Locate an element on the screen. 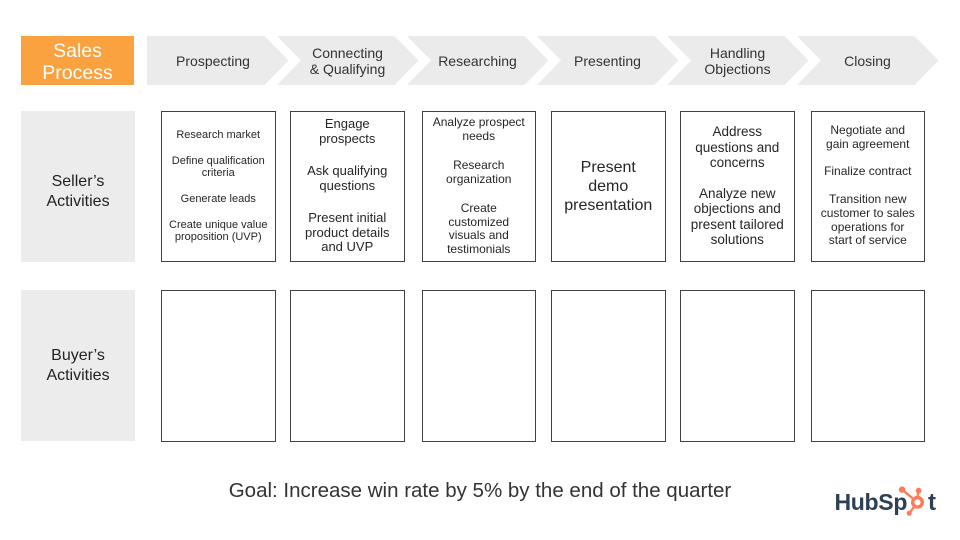 Image resolution: width=960 pixels, height=540 pixels. svg-text: t is located at coordinates (932, 502).